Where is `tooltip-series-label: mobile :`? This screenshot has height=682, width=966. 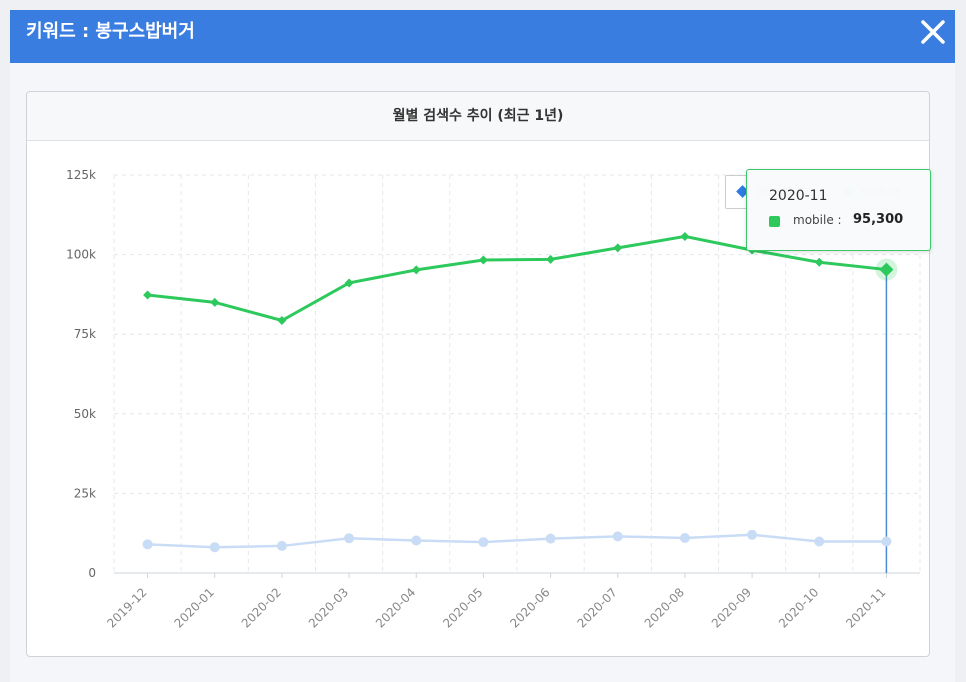 tooltip-series-label: mobile : is located at coordinates (817, 220).